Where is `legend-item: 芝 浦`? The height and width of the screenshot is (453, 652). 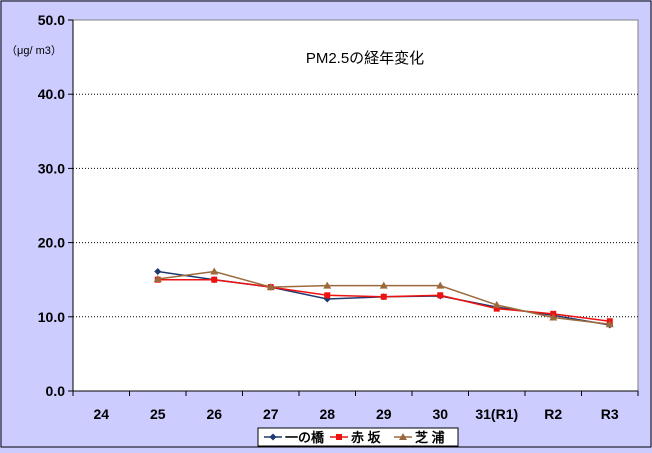
legend-item: 芝 浦 is located at coordinates (419, 437).